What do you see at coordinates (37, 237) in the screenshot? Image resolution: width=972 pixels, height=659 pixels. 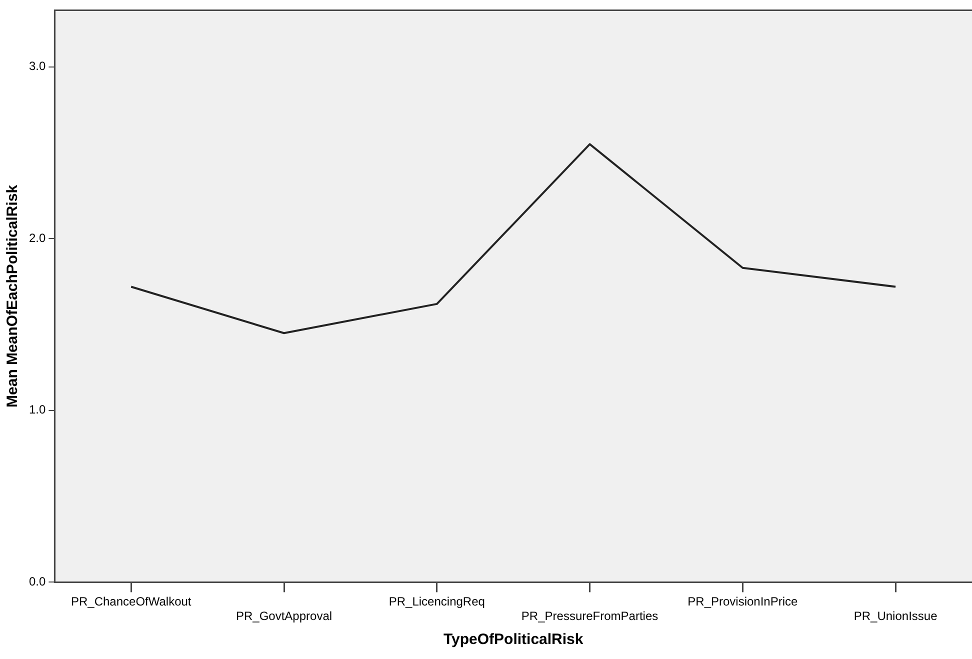 I see `y-tick-label: 2.0` at bounding box center [37, 237].